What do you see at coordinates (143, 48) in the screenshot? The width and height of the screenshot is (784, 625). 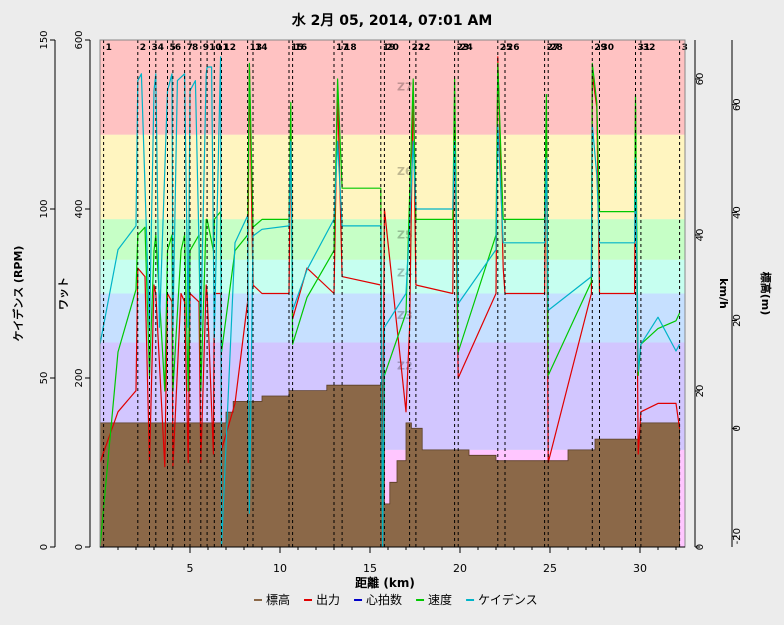 I see `interval-label-2: 2` at bounding box center [143, 48].